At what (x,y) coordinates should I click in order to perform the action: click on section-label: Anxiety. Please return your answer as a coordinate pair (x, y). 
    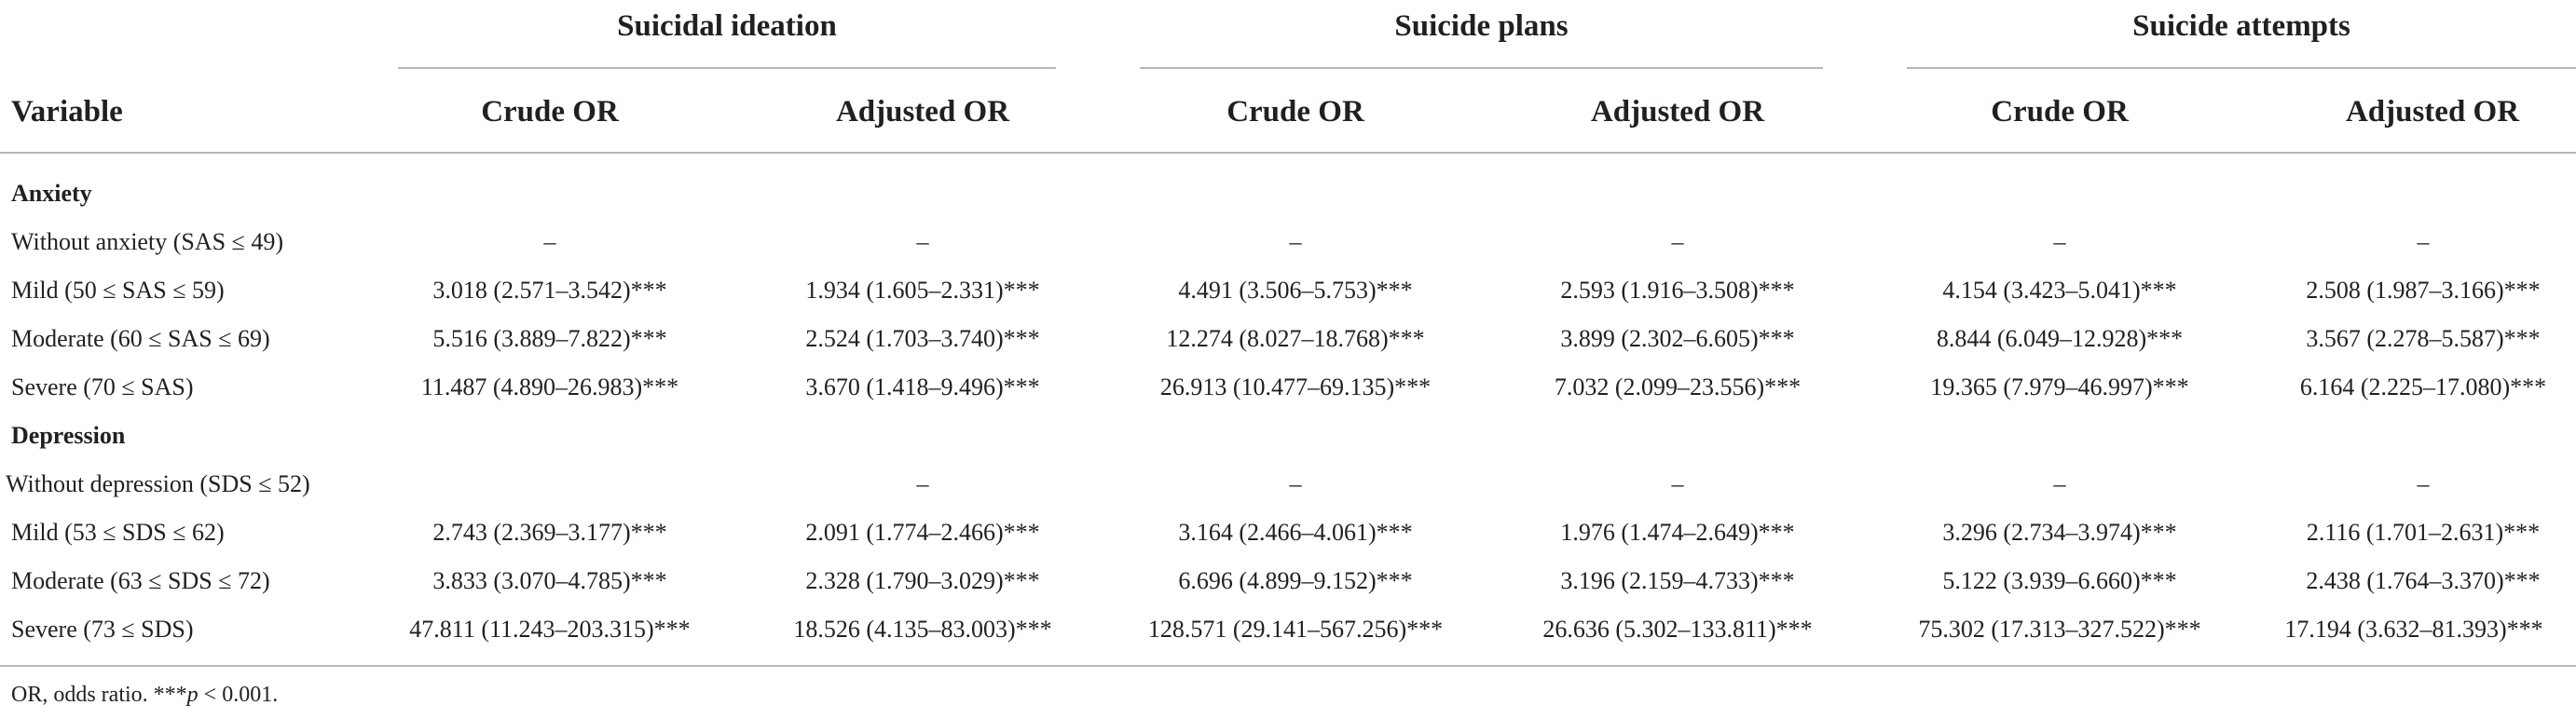
    Looking at the image, I should click on (51, 193).